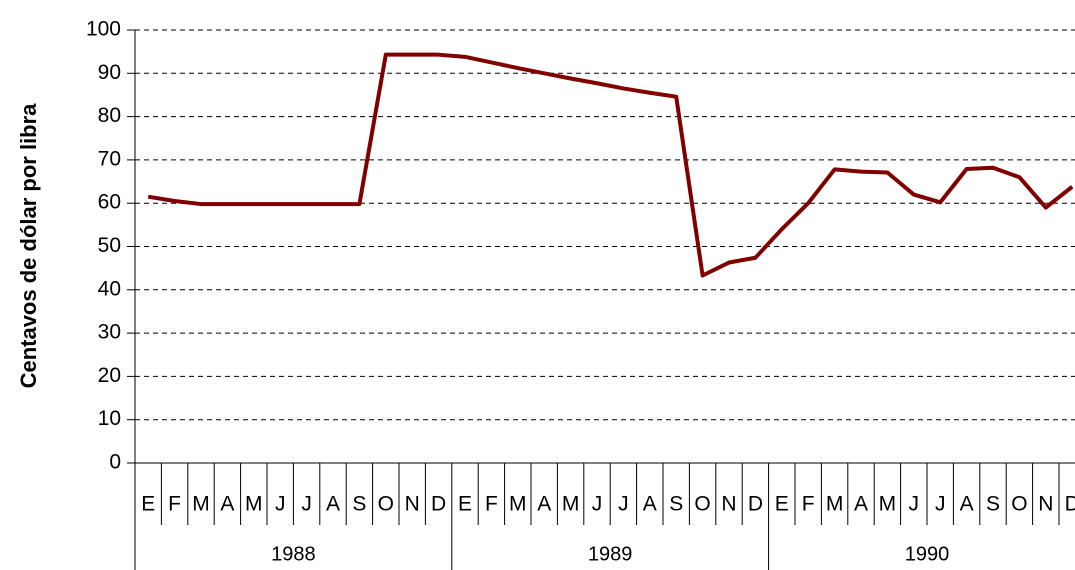 Image resolution: width=1075 pixels, height=570 pixels. What do you see at coordinates (28, 246) in the screenshot?
I see `y-axis-label: Centavos de dólar por libra` at bounding box center [28, 246].